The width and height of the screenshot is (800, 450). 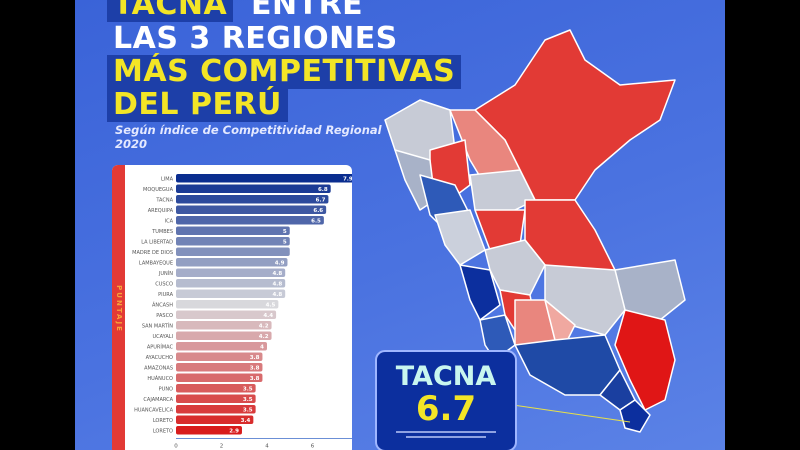 What do you see at coordinates (446, 409) in the screenshot?
I see `callout-score: 6.7` at bounding box center [446, 409].